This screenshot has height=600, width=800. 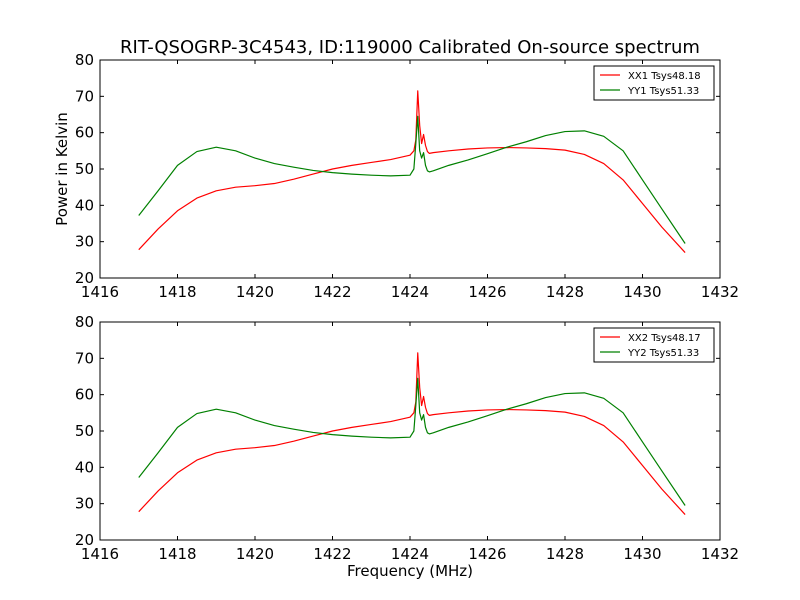 I want to click on legend: XX2 Tsys48.17 YY2 Tsys51.33, so click(x=654, y=345).